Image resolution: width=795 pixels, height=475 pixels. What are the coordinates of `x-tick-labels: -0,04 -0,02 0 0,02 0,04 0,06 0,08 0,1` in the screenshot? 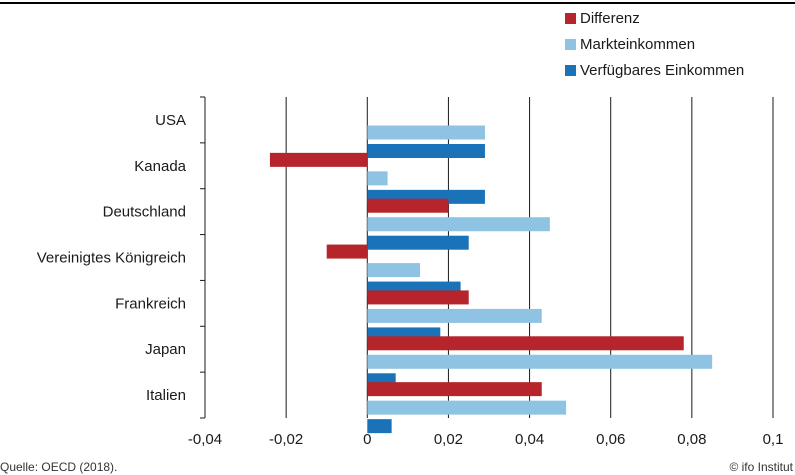 It's located at (486, 439).